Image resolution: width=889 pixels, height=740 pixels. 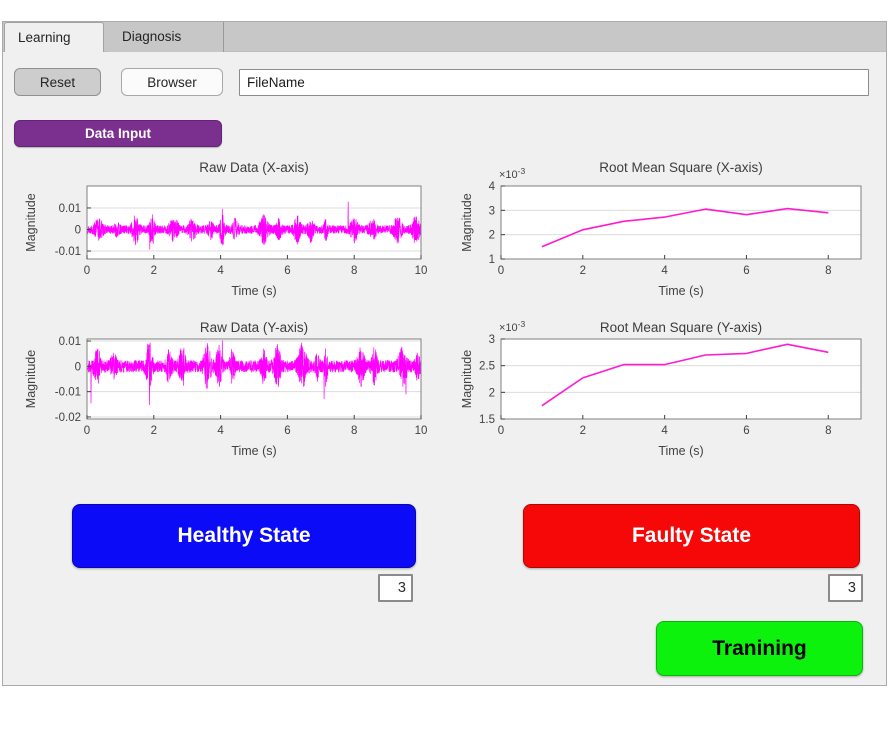 I want to click on svg-text: Raw Data (X-axis), so click(x=254, y=167).